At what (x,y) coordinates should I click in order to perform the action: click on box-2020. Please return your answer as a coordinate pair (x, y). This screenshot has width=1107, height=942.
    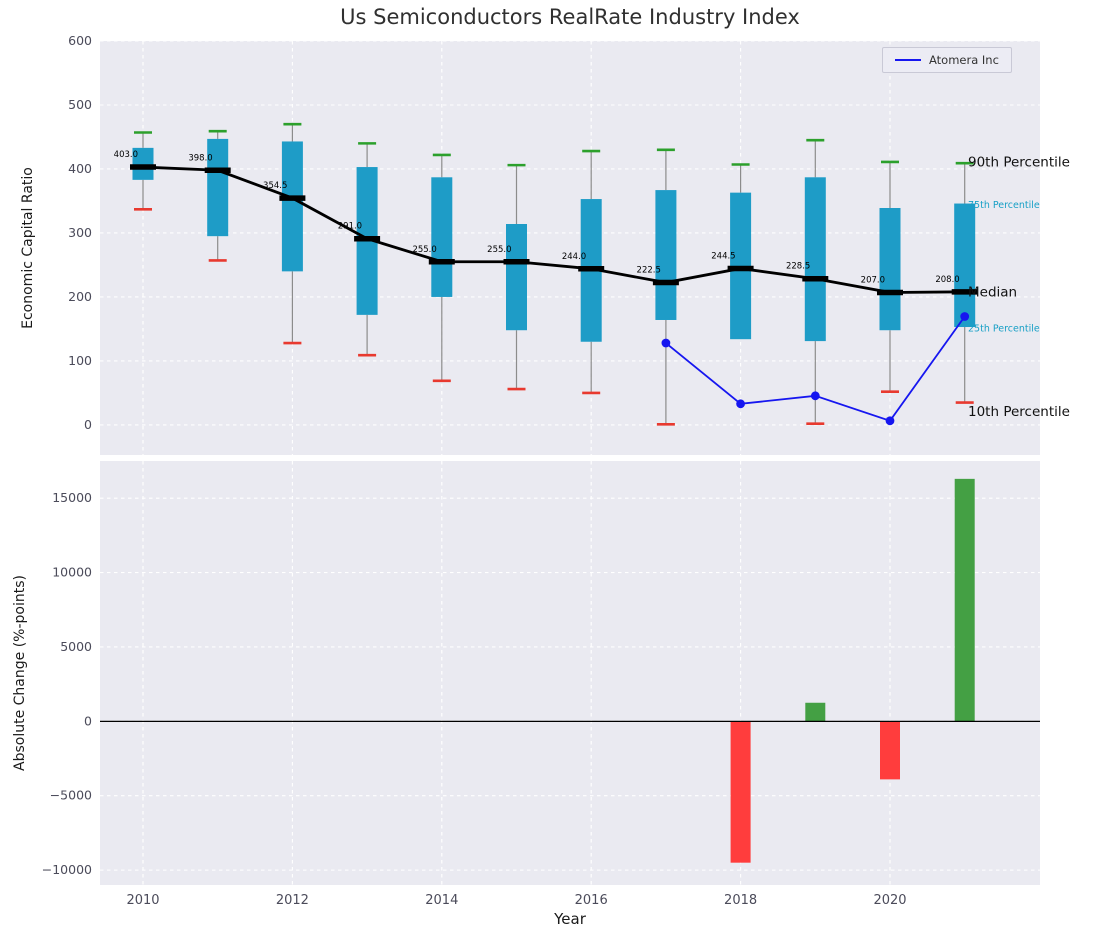
    Looking at the image, I should click on (890, 269).